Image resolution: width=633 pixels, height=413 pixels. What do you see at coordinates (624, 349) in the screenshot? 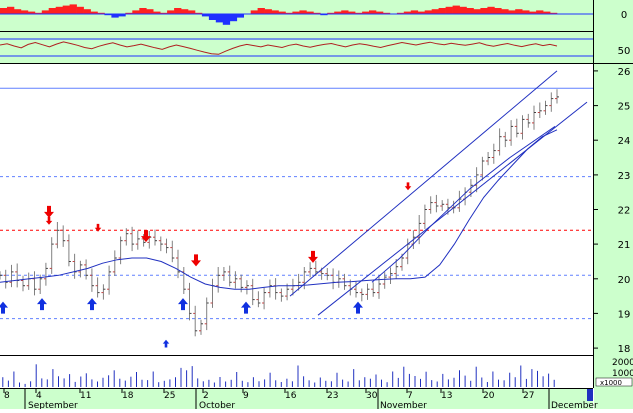
I see `price-axis-label: 18` at bounding box center [624, 349].